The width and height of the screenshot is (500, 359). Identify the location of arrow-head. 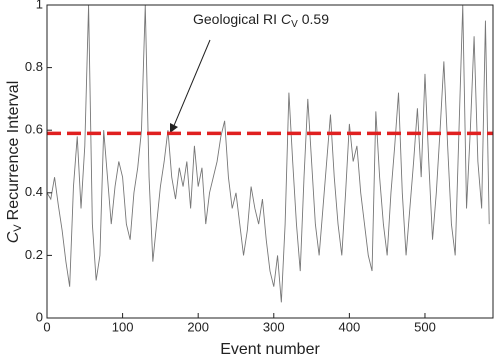
(174, 128).